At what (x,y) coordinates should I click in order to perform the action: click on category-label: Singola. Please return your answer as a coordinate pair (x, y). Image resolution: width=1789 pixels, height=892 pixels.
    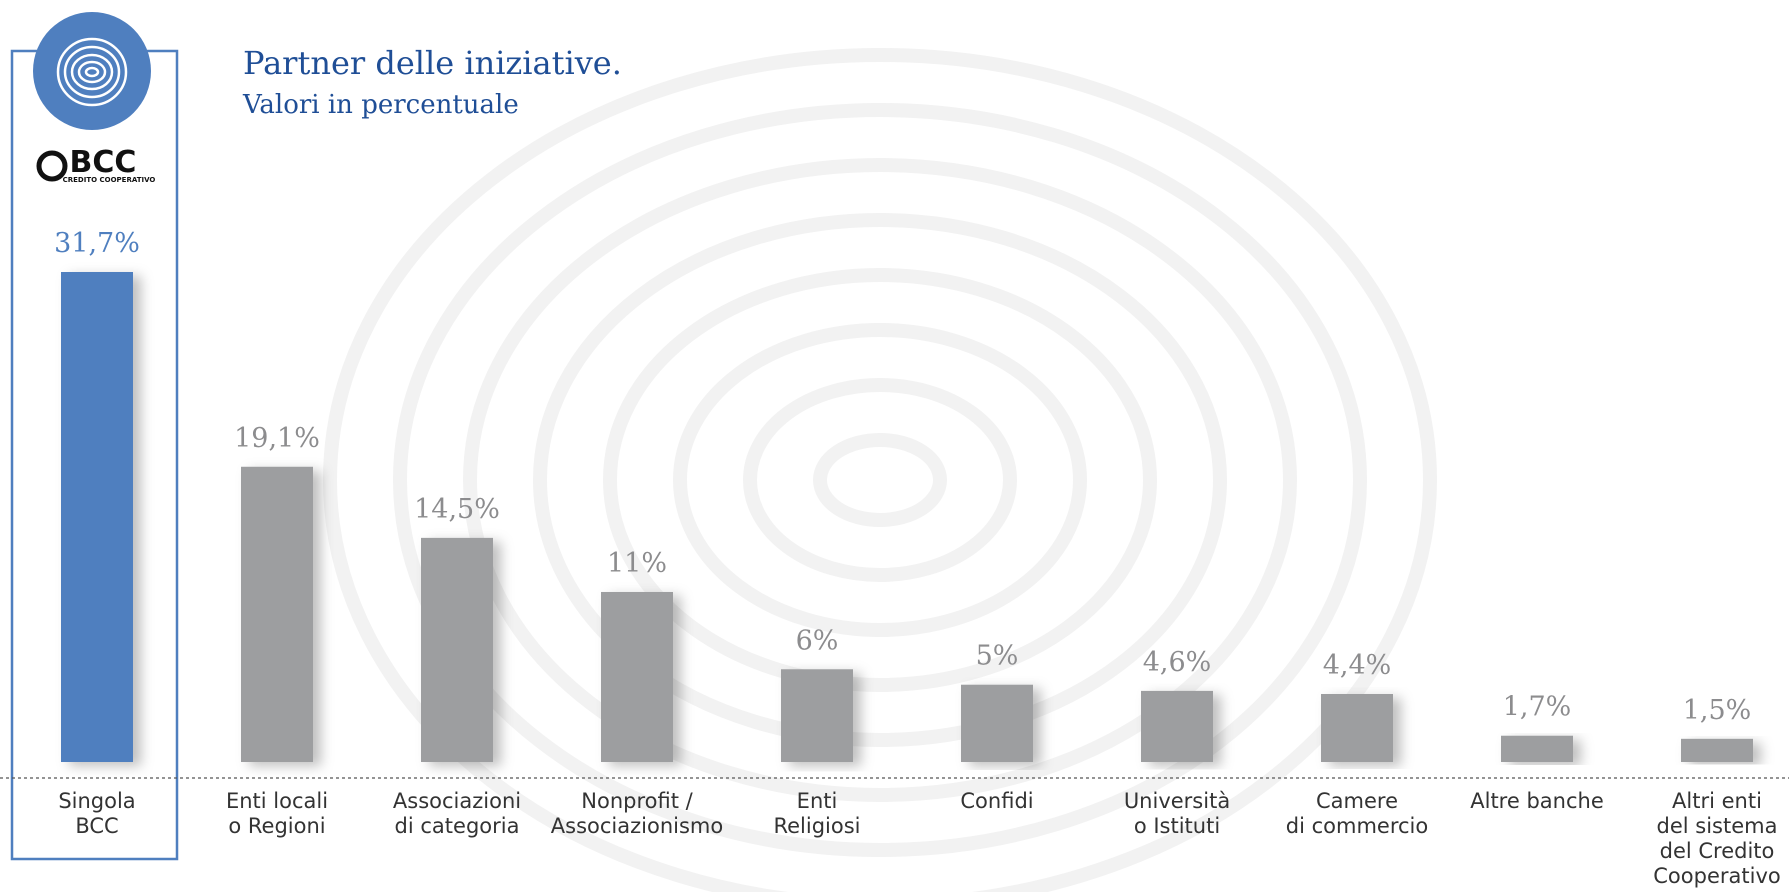
    Looking at the image, I should click on (96, 801).